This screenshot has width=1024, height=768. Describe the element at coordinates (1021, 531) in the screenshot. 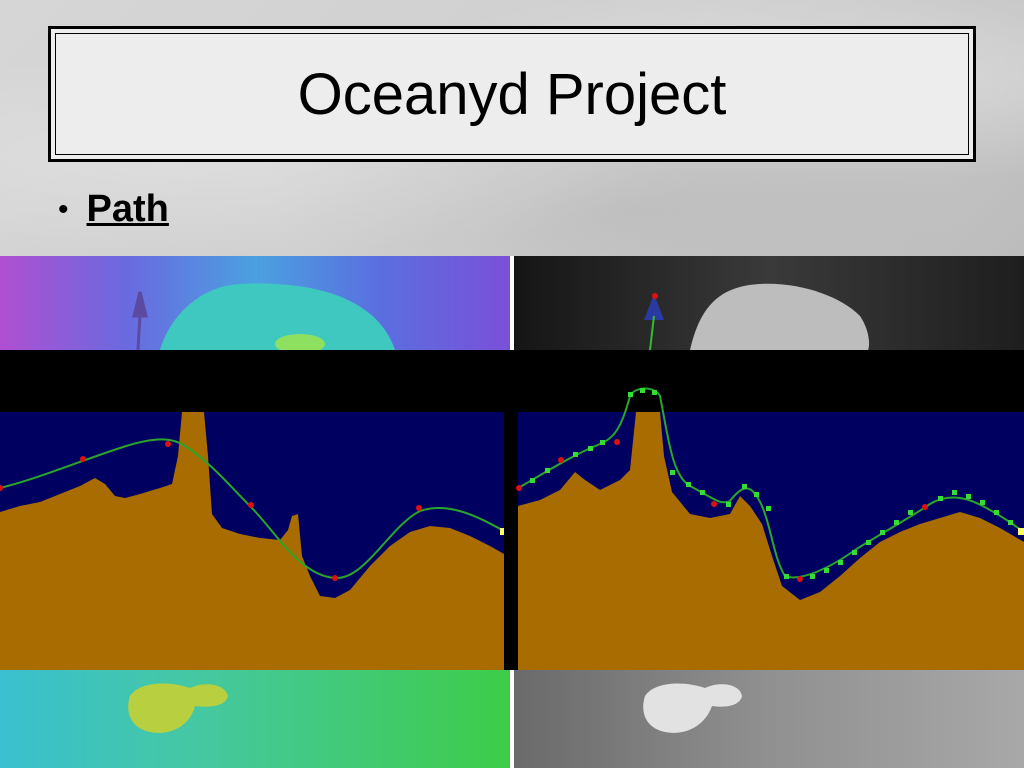

I see `right-target-marker` at that location.